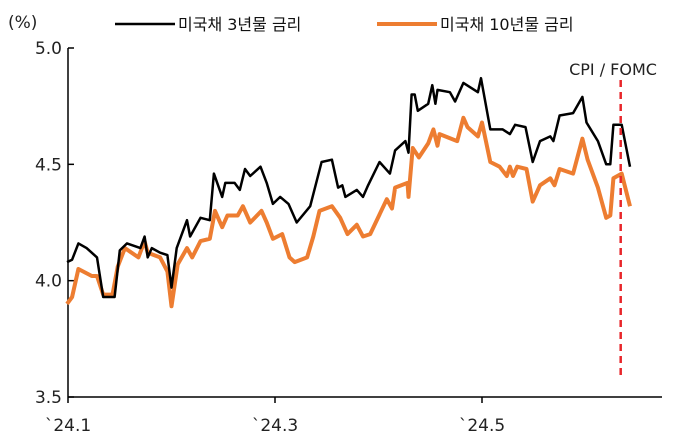 This screenshot has width=675, height=441. I want to click on cpi-fomc-label: CPI / FOMC, so click(613, 69).